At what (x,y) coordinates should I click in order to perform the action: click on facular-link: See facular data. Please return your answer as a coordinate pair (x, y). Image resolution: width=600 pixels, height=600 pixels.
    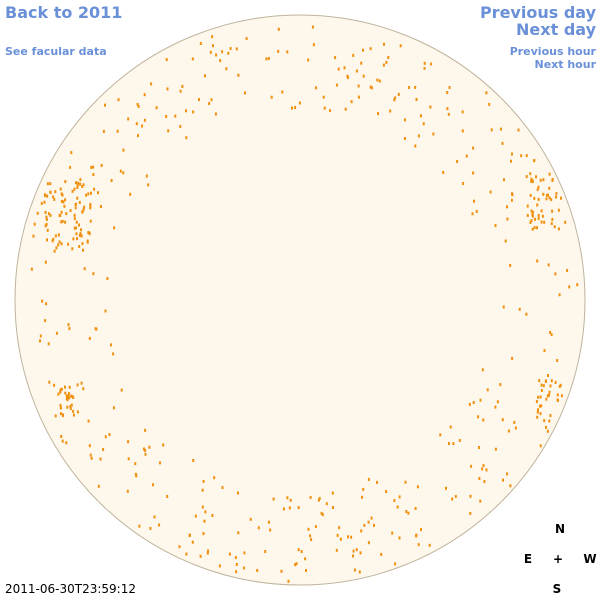
    Looking at the image, I should click on (56, 51).